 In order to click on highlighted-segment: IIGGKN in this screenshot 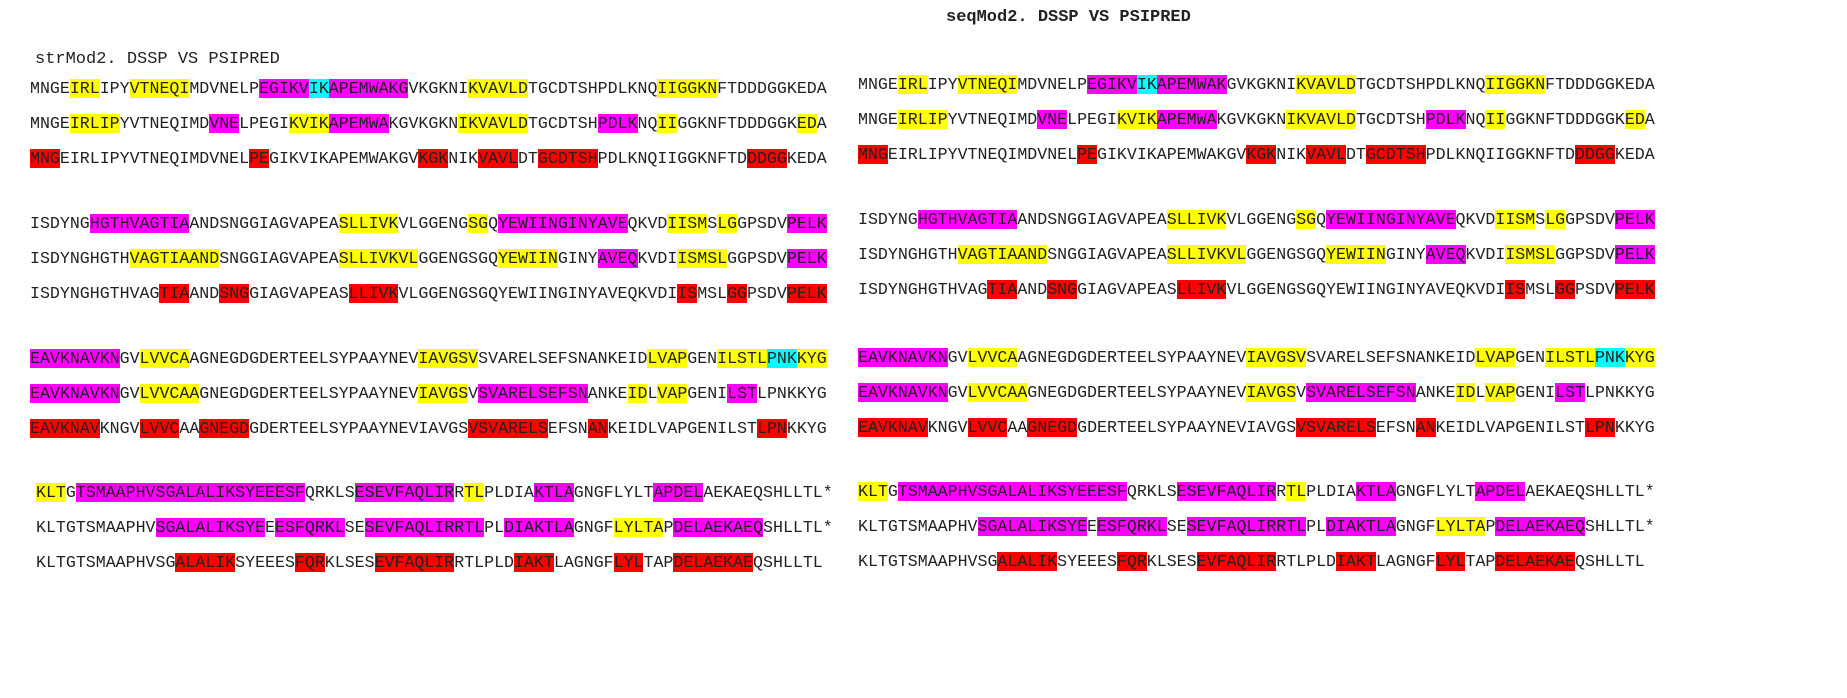, I will do `click(1515, 84)`.